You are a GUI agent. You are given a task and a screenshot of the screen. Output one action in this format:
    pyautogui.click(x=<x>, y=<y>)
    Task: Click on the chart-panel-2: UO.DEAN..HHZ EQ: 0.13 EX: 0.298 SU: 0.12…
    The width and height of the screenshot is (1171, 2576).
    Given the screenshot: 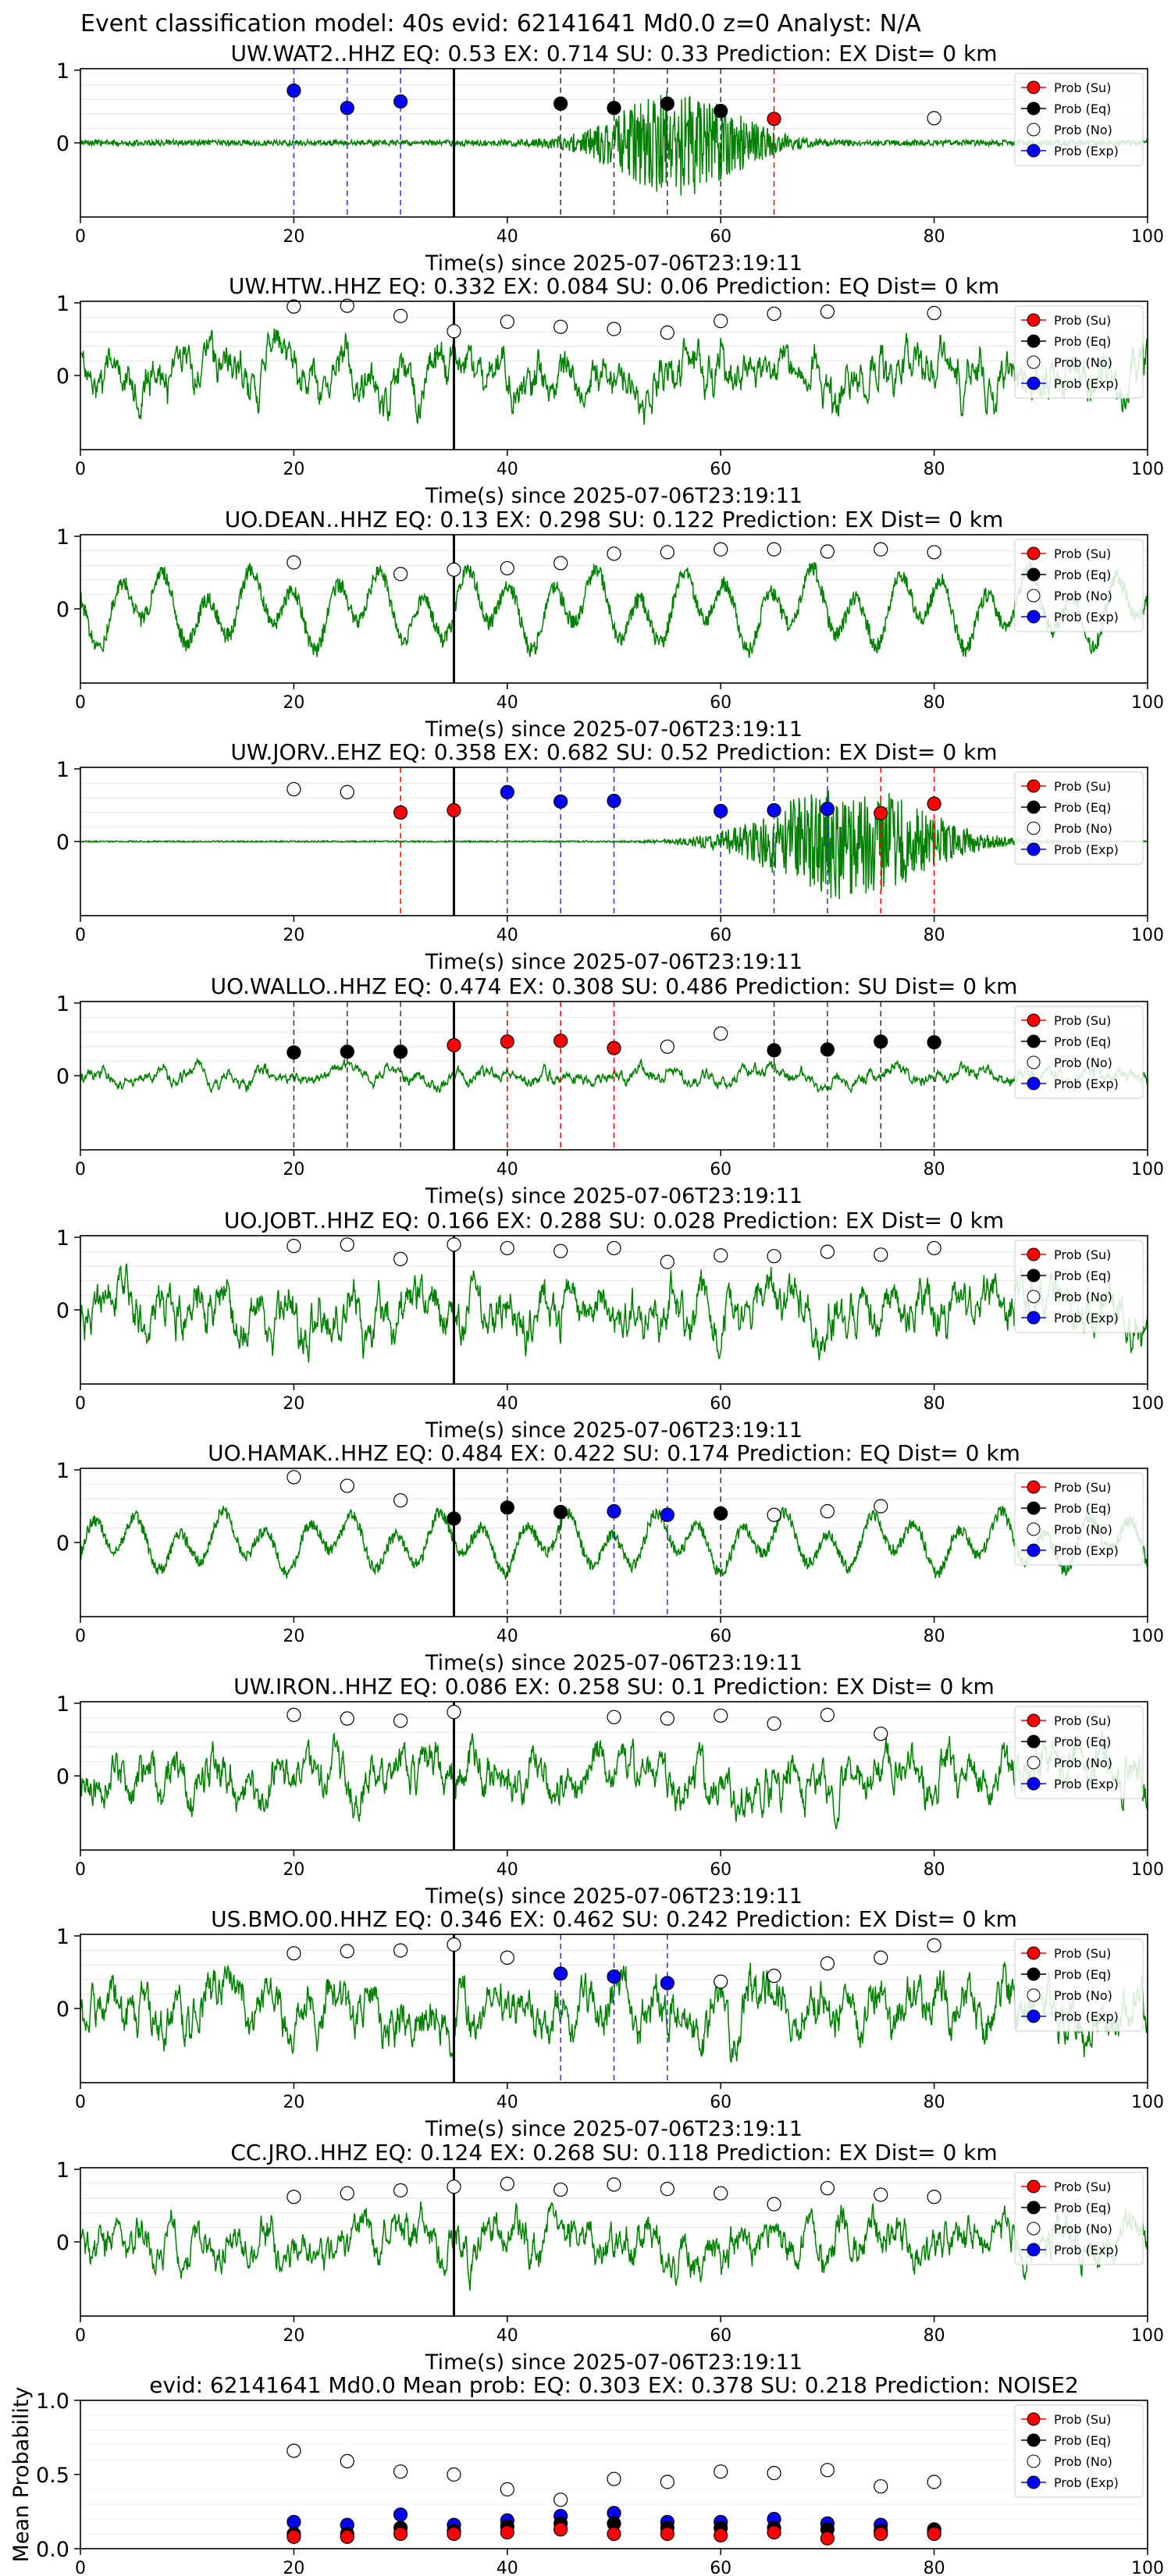 What is the action you would take?
    pyautogui.click(x=610, y=624)
    